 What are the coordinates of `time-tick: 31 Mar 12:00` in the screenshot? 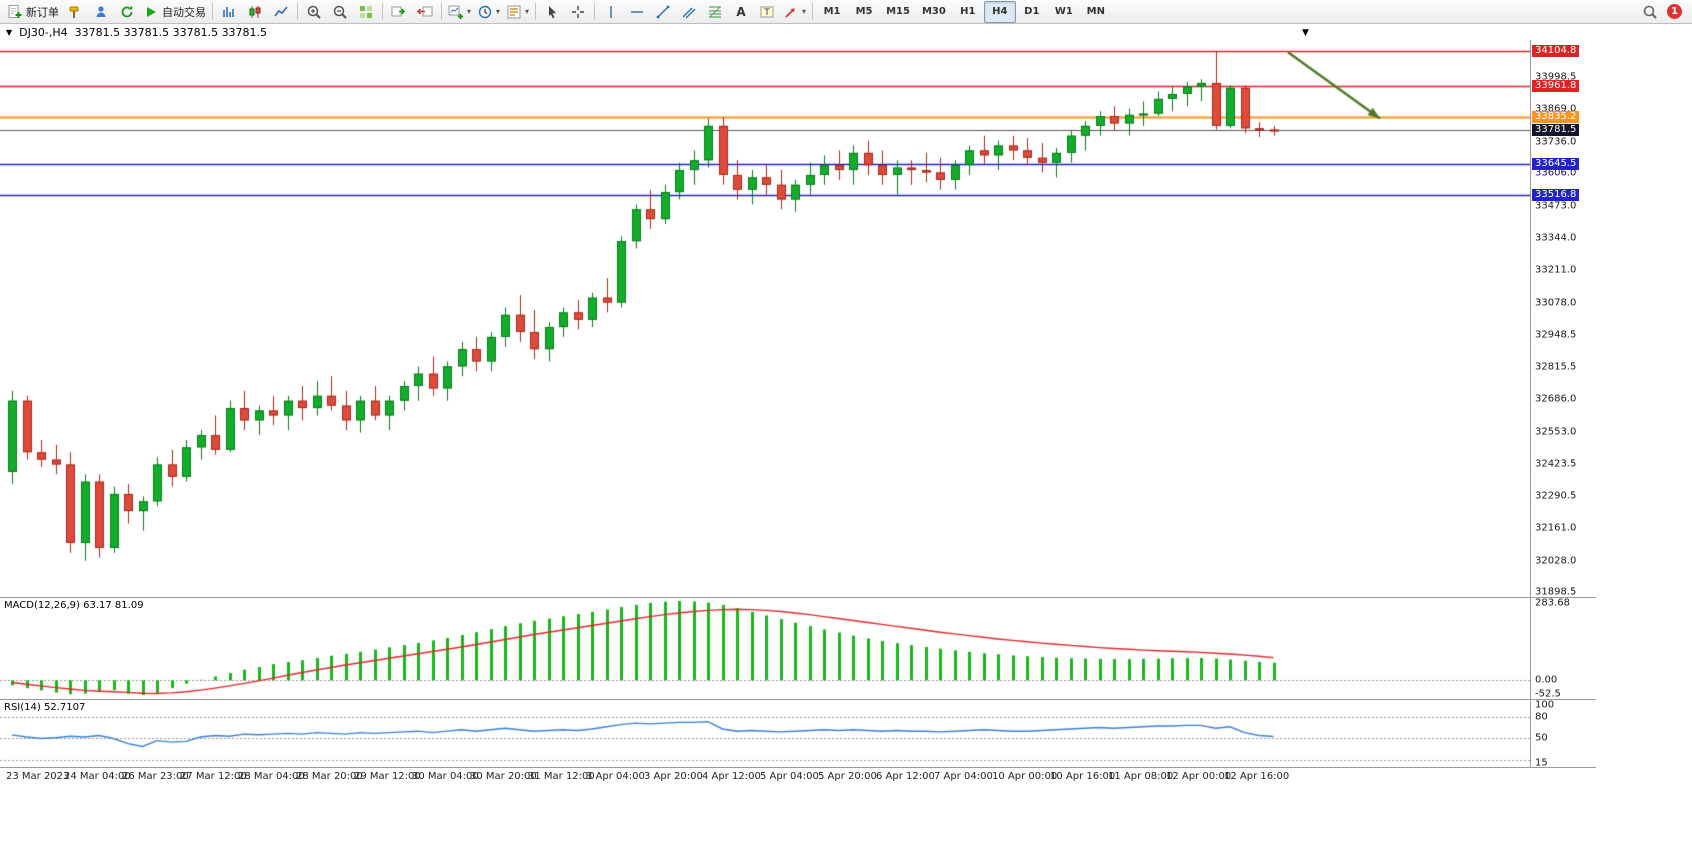 It's located at (561, 776).